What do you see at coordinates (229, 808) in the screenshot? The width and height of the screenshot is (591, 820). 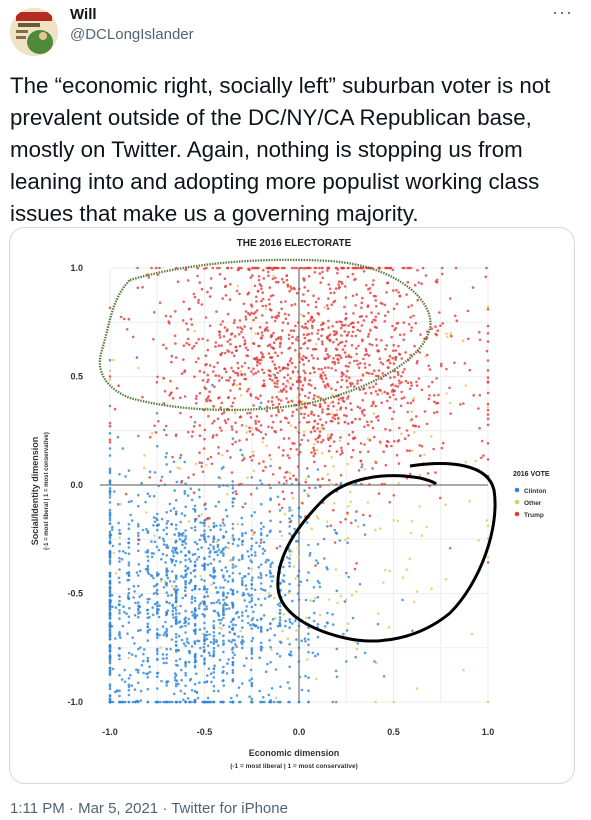 I see `tweet-source: Twitter for iPhone` at bounding box center [229, 808].